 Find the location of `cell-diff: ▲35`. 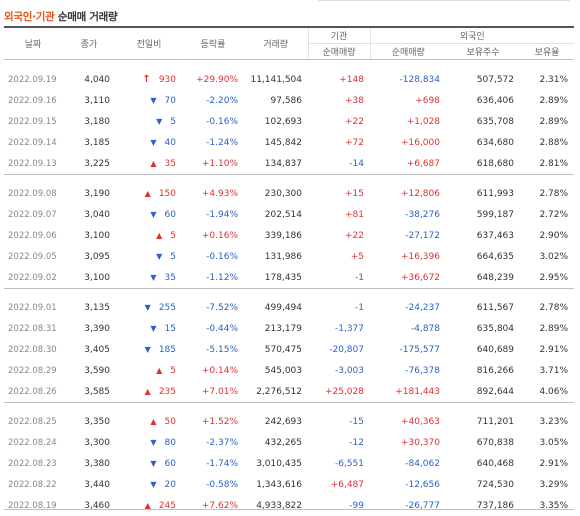

cell-diff: ▲35 is located at coordinates (149, 164).